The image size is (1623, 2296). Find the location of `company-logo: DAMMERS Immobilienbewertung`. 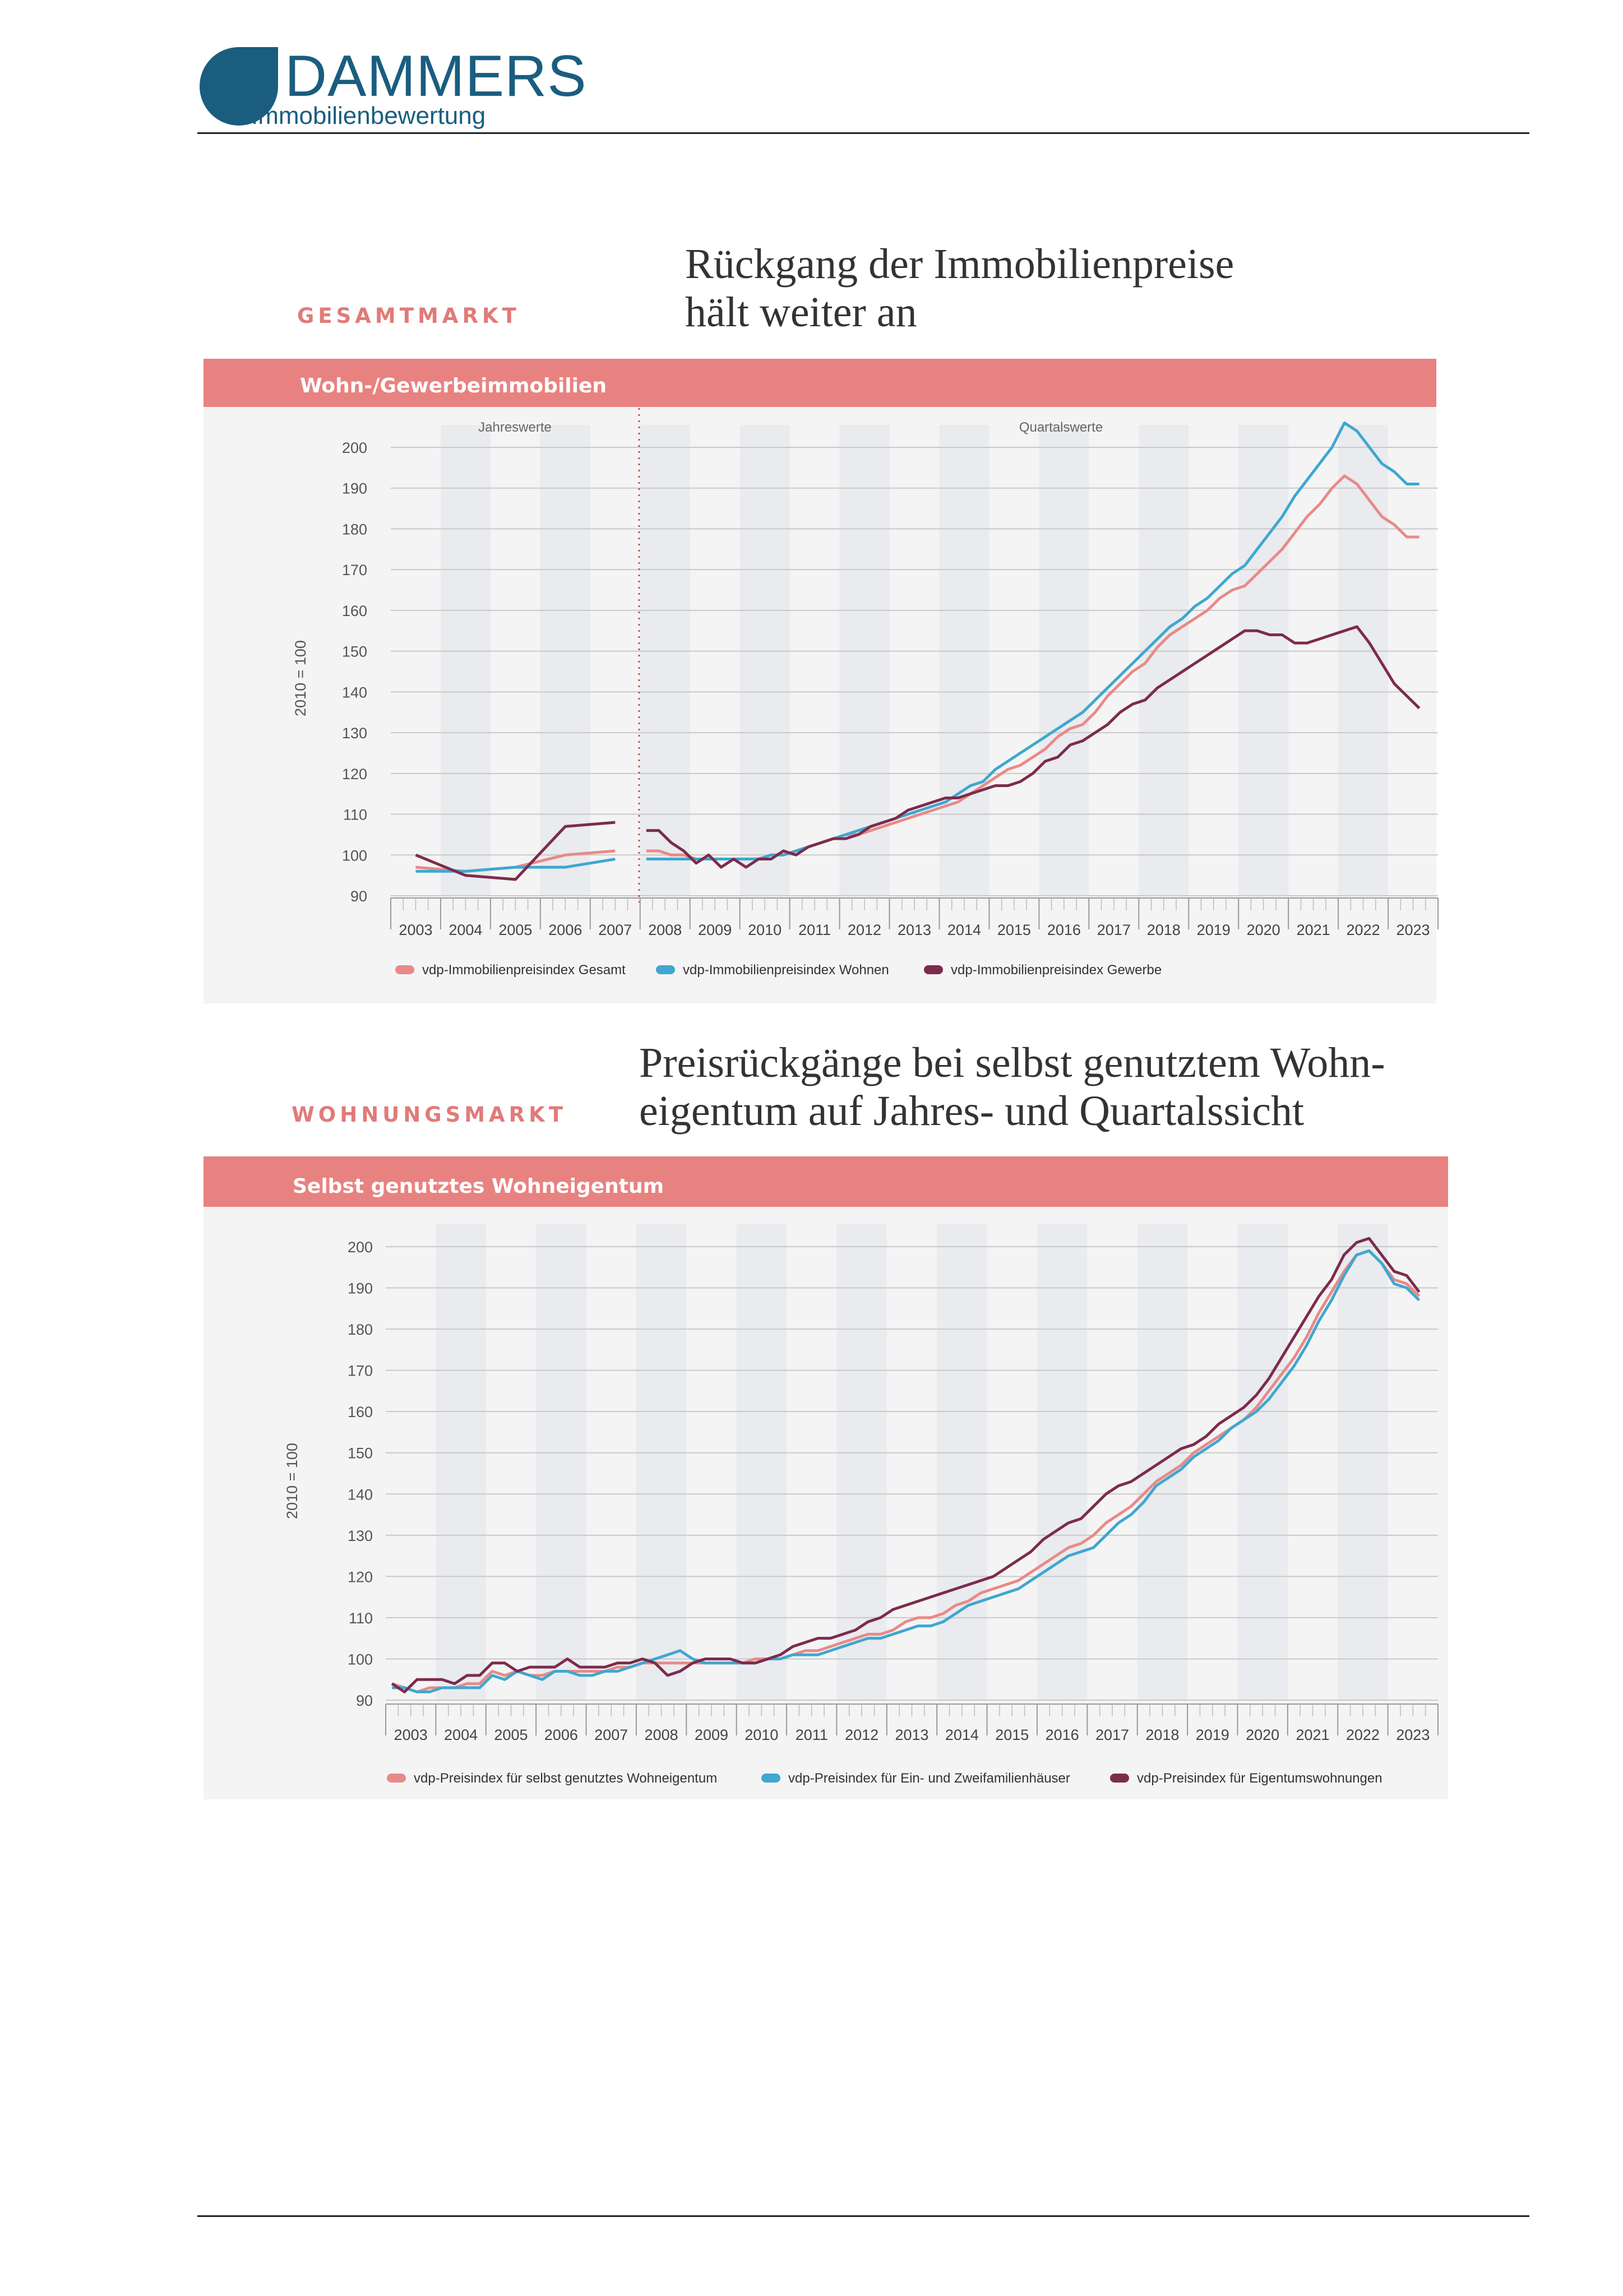

company-logo: DAMMERS Immobilienbewertung is located at coordinates (391, 88).